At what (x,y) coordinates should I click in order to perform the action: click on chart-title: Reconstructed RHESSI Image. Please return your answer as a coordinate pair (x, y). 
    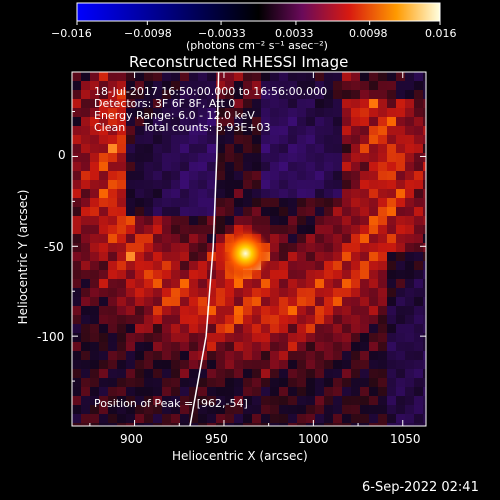
    Looking at the image, I should click on (239, 62).